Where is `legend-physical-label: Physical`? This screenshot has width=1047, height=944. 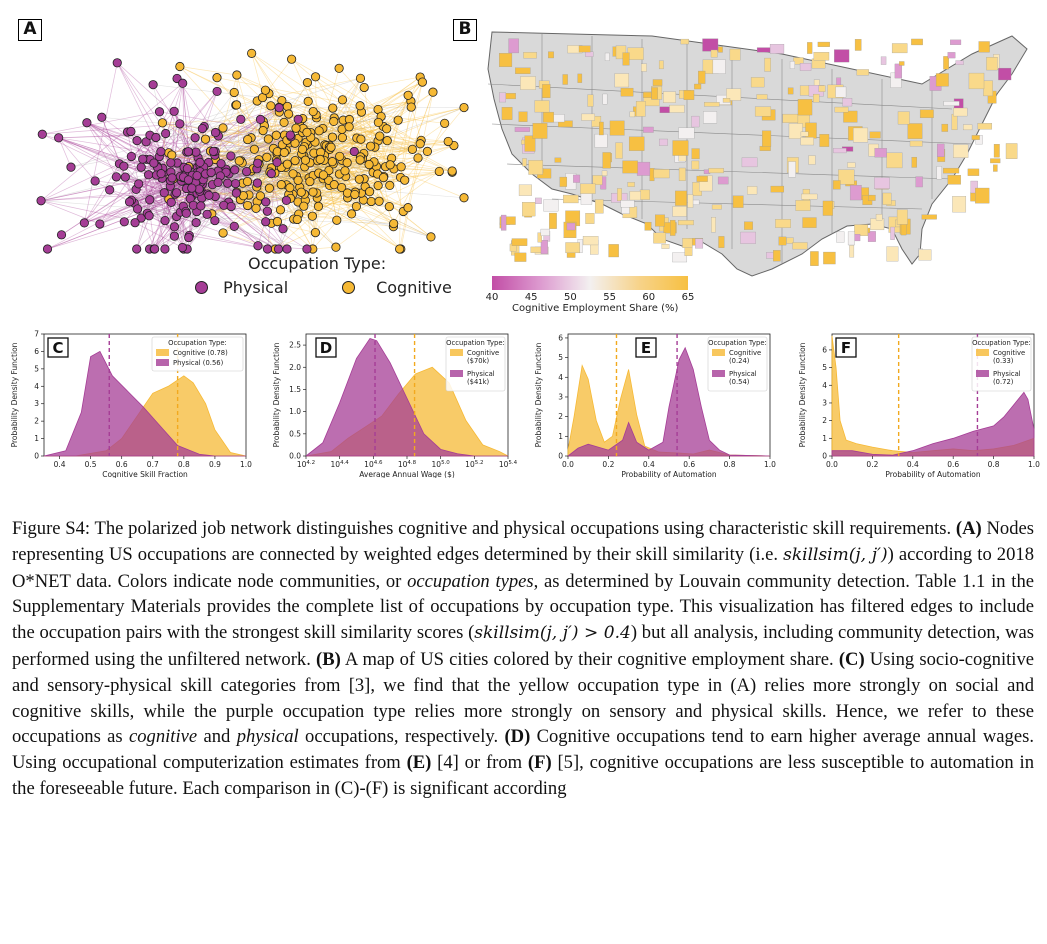 legend-physical-label: Physical is located at coordinates (256, 287).